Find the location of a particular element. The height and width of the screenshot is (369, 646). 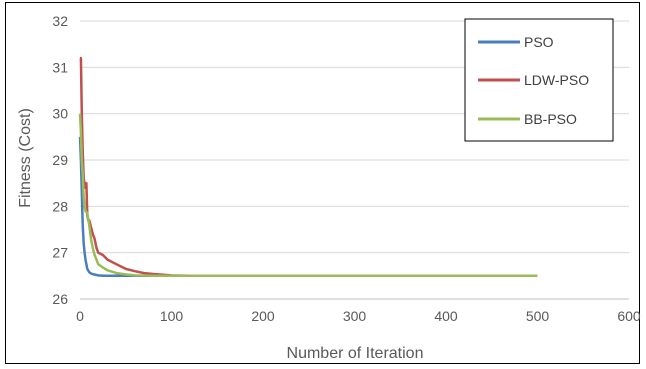

x-tick-label: 0 is located at coordinates (80, 316).